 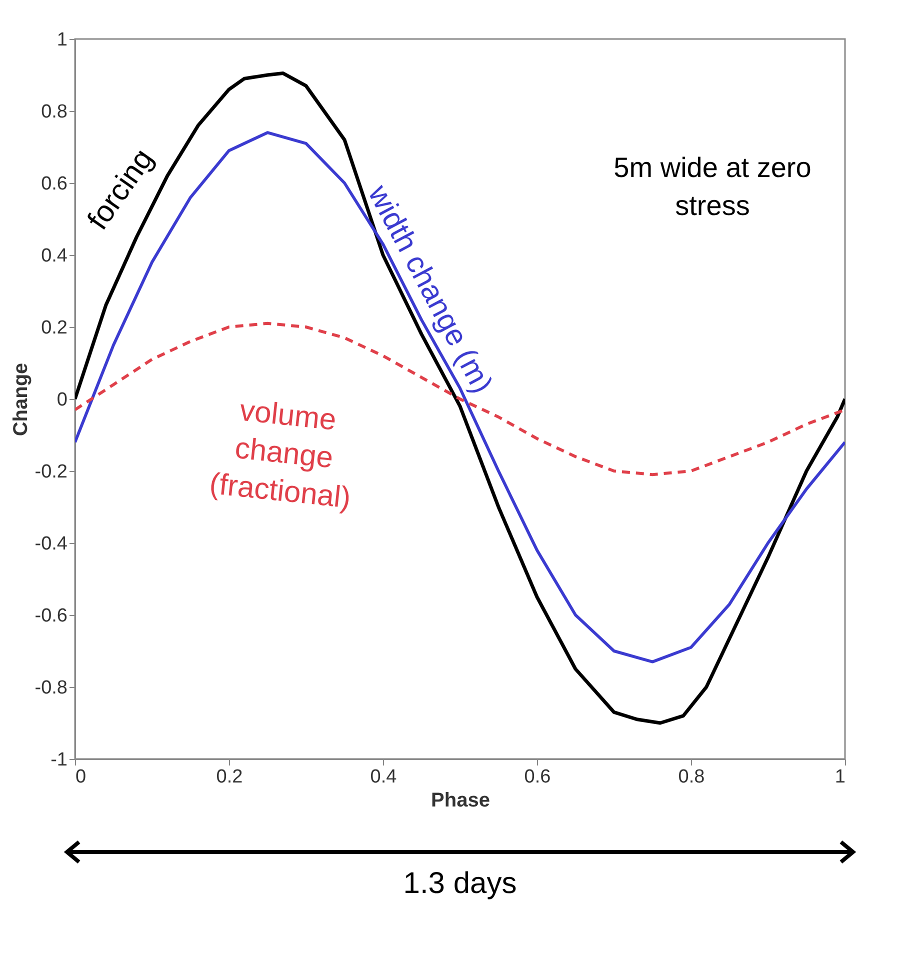 What do you see at coordinates (54, 112) in the screenshot?
I see `y-tick-label: 0.8` at bounding box center [54, 112].